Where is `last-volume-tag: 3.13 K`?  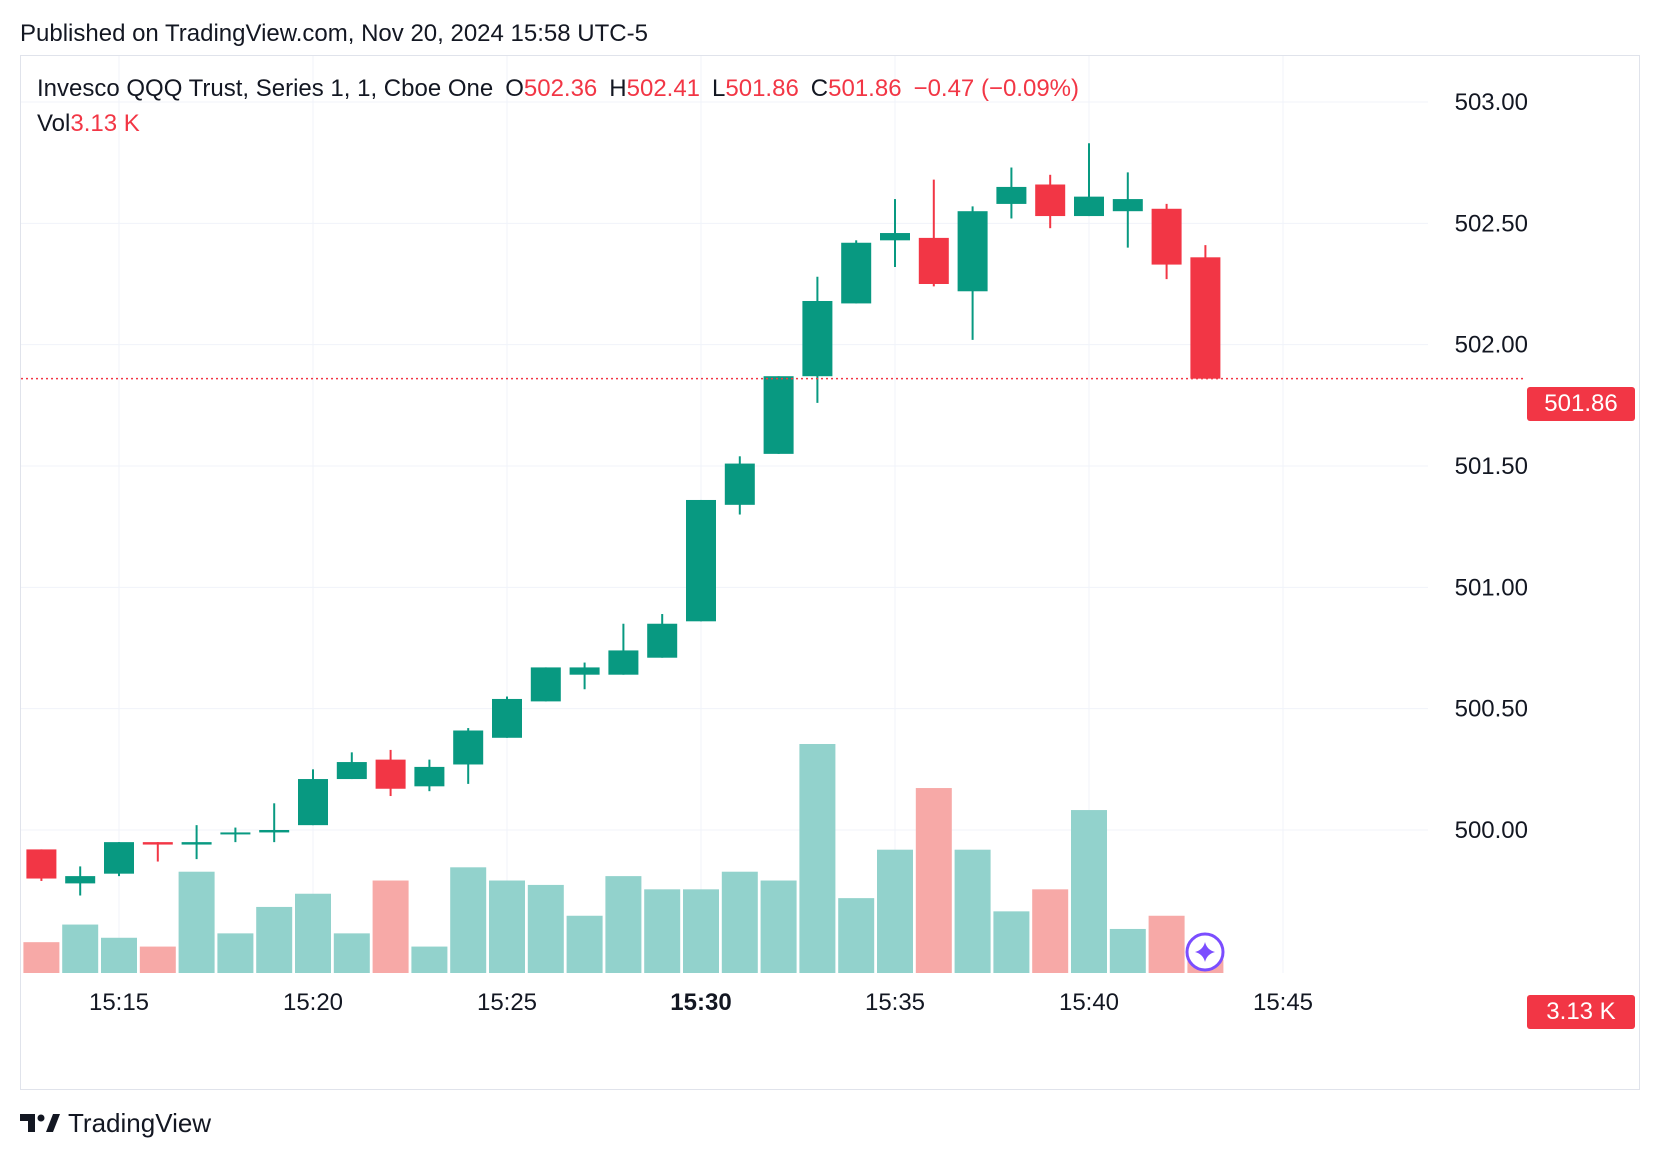
last-volume-tag: 3.13 K is located at coordinates (1581, 1012).